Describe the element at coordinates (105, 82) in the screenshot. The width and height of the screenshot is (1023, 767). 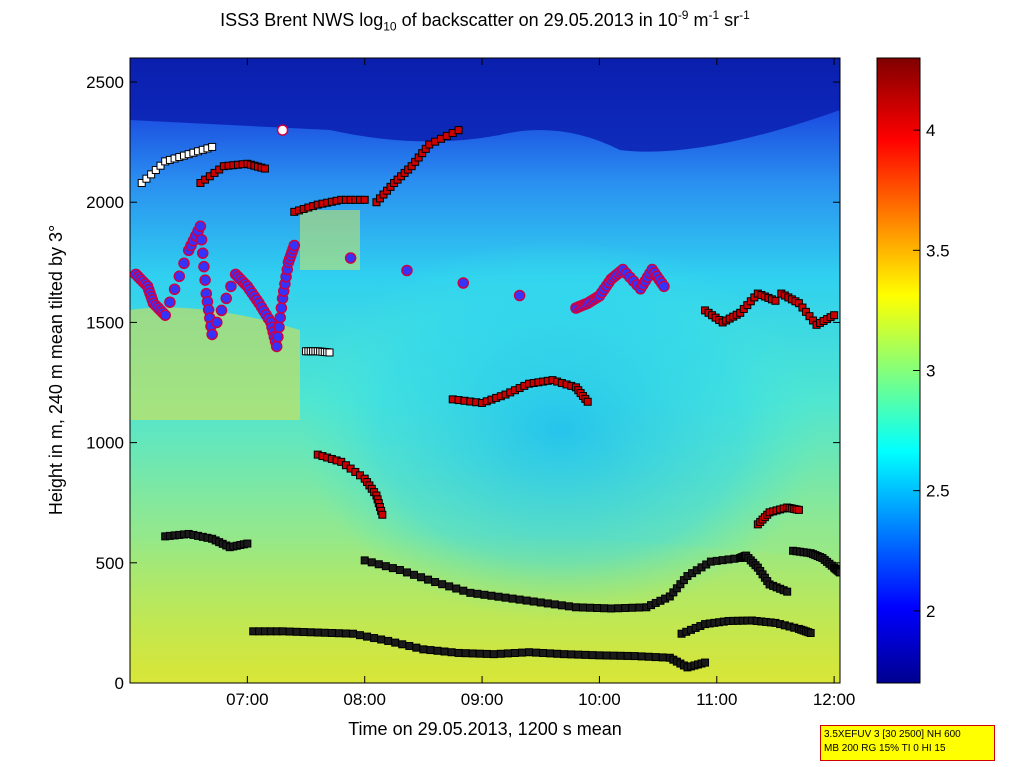
I see `y-tick-label: 2500` at that location.